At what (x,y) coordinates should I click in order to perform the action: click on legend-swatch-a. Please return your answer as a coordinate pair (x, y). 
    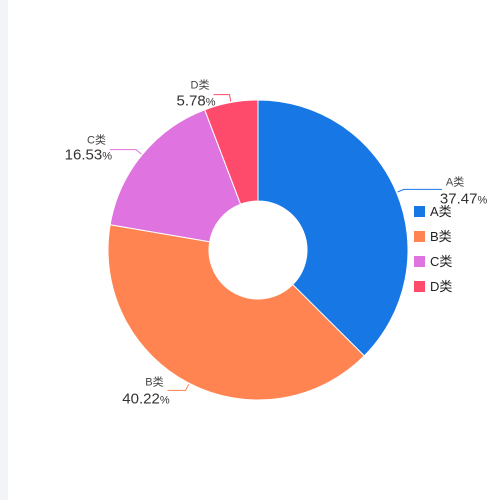
    Looking at the image, I should click on (419, 211).